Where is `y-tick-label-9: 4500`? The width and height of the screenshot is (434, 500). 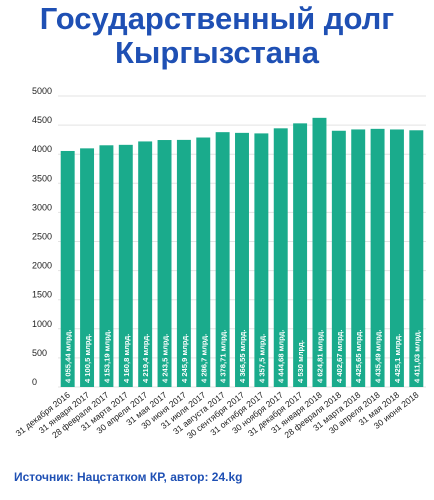 y-tick-label-9: 4500 is located at coordinates (42, 120).